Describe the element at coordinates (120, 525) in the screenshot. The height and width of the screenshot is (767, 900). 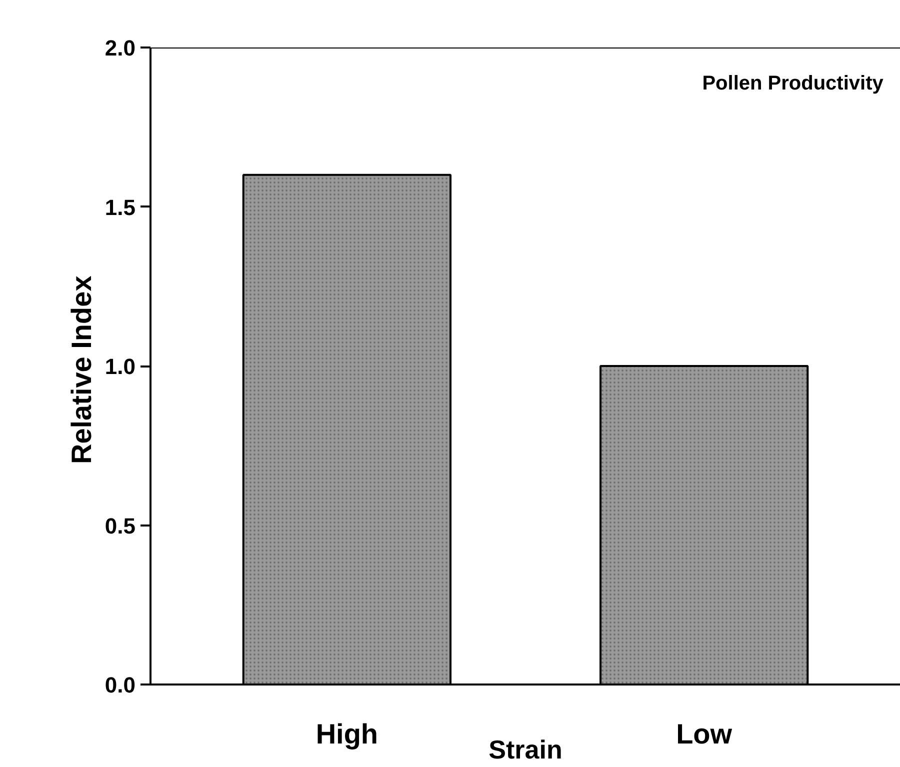
I see `y-tick-label: 0.5` at that location.